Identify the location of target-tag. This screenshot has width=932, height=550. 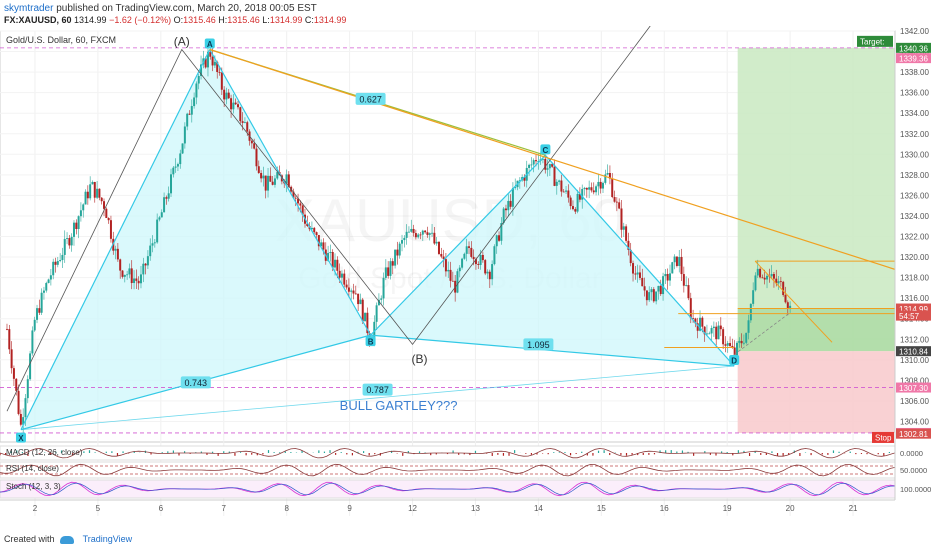
(875, 41).